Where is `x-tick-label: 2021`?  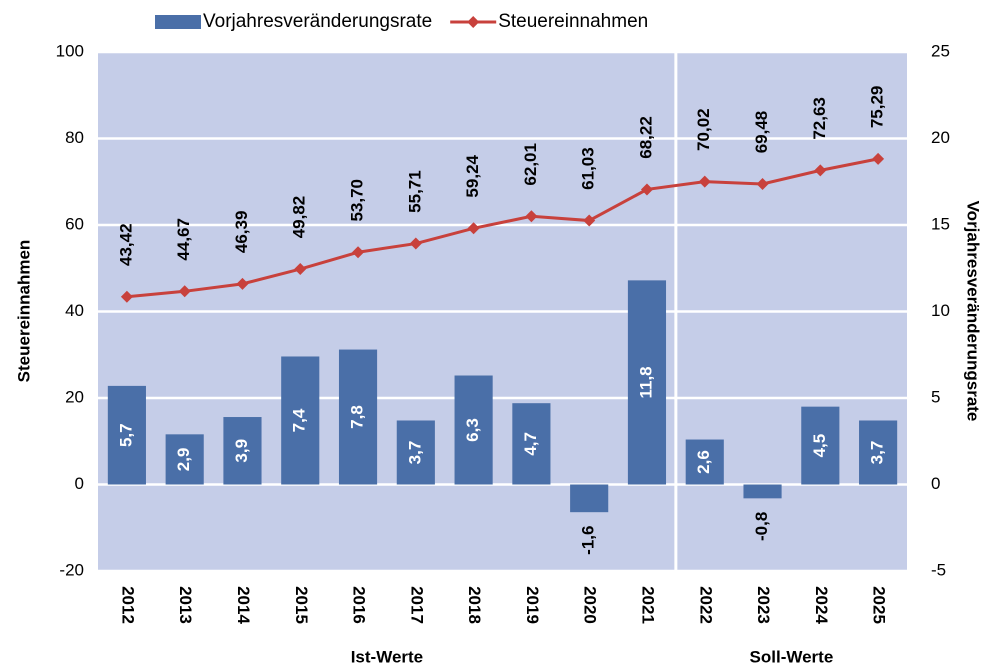
x-tick-label: 2021 is located at coordinates (647, 605).